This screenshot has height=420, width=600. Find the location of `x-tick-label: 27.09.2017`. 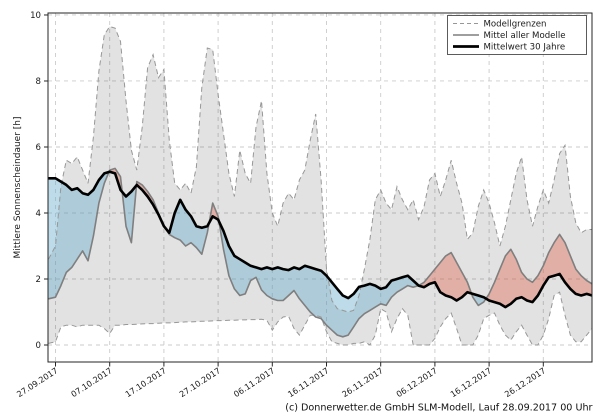

x-tick-label: 27.09.2017 is located at coordinates (37, 382).